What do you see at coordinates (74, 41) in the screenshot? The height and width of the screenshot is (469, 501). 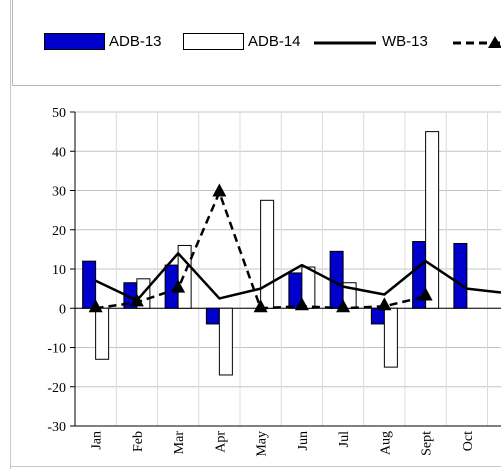 I see `legend-swatch-adb13` at bounding box center [74, 41].